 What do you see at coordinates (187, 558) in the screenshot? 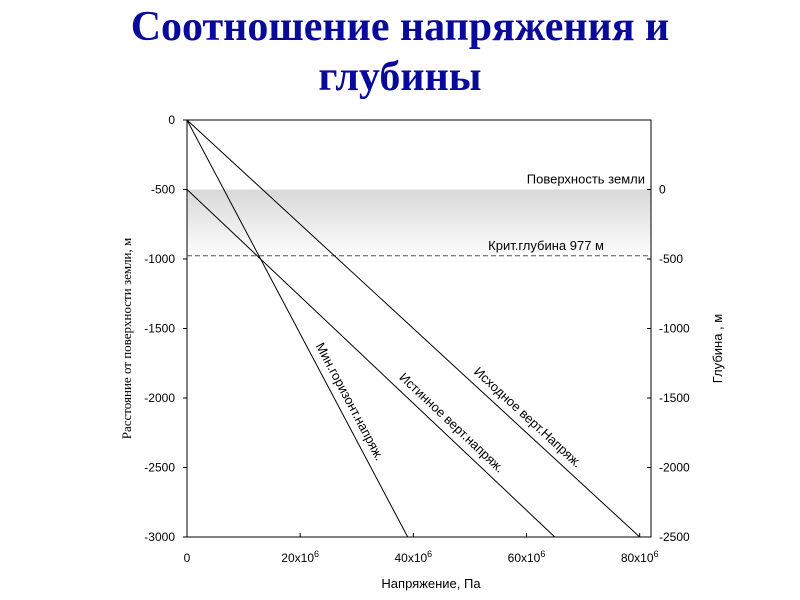
I see `x-tick-label: 0` at bounding box center [187, 558].